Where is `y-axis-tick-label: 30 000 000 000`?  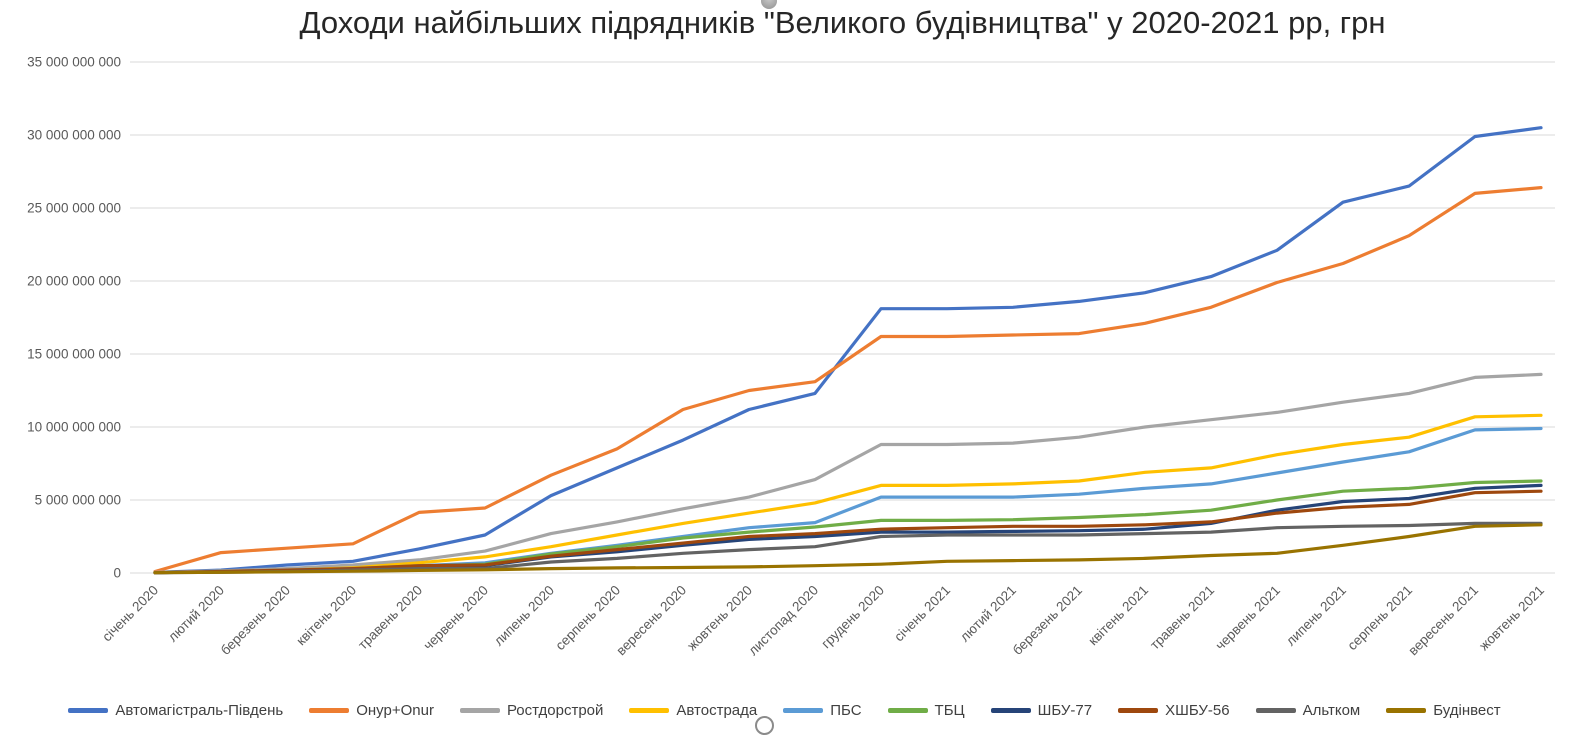
y-axis-tick-label: 30 000 000 000 is located at coordinates (74, 135).